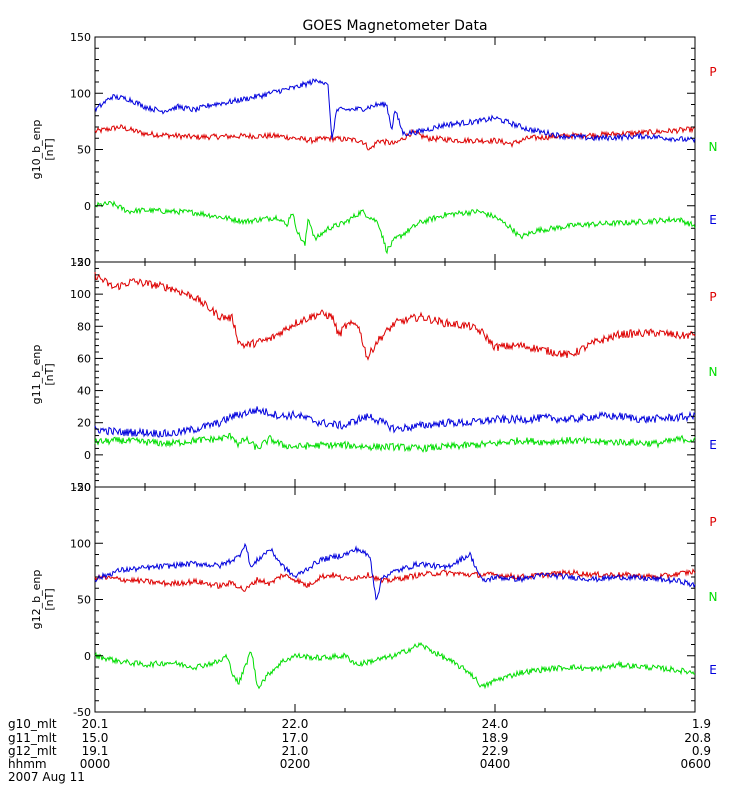 The width and height of the screenshot is (750, 804). Describe the element at coordinates (36, 150) in the screenshot. I see `y-axis-label: g10_b_enp` at that location.